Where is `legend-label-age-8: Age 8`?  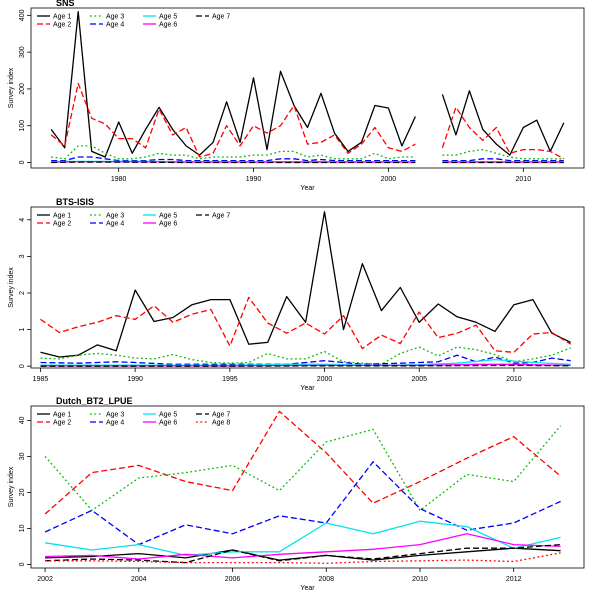
legend-label-age-8: Age 8 is located at coordinates (221, 423).